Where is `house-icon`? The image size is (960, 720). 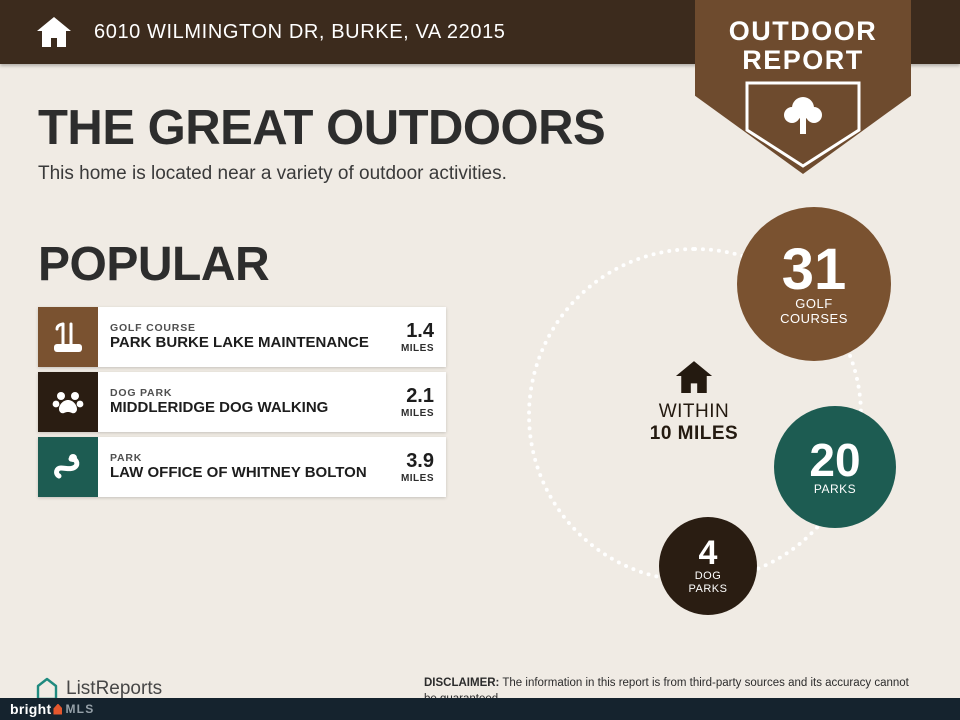 house-icon is located at coordinates (694, 377).